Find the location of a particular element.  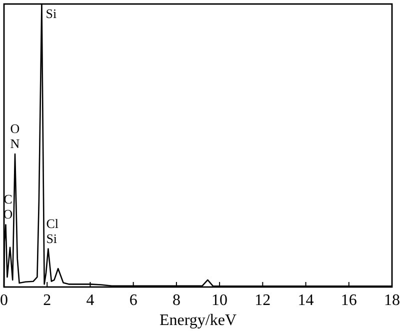

x-tick-label: 14 is located at coordinates (306, 300).